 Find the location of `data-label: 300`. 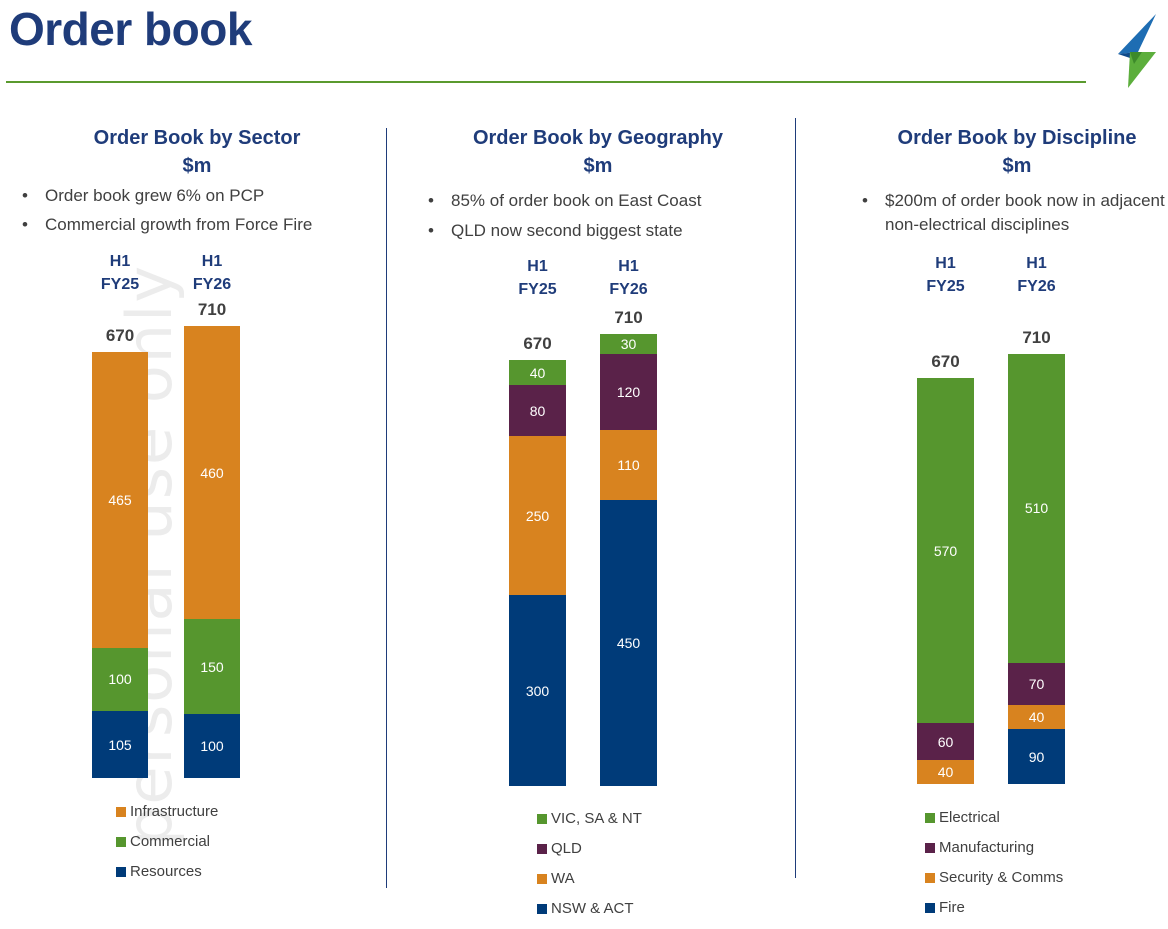

data-label: 300 is located at coordinates (537, 690).